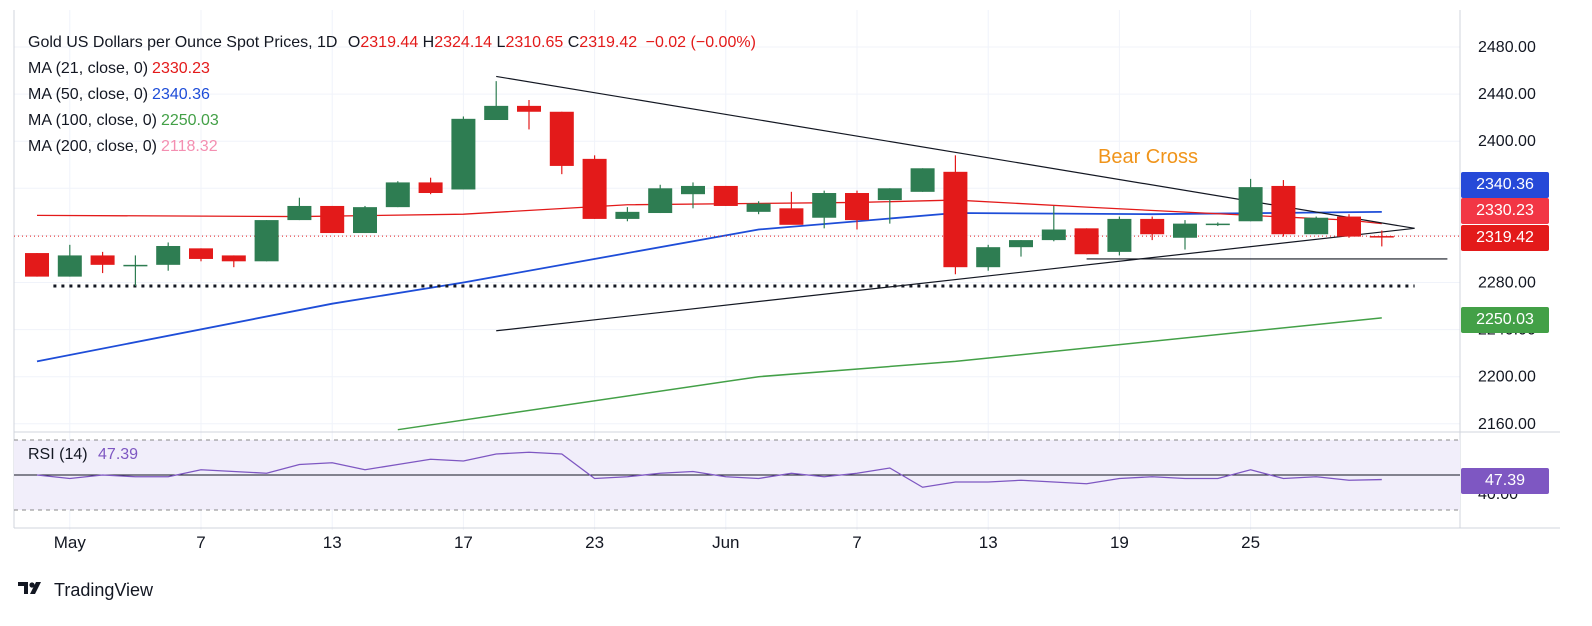 The image size is (1592, 626). I want to click on change-value: −0.02 (−0.00%), so click(700, 42).